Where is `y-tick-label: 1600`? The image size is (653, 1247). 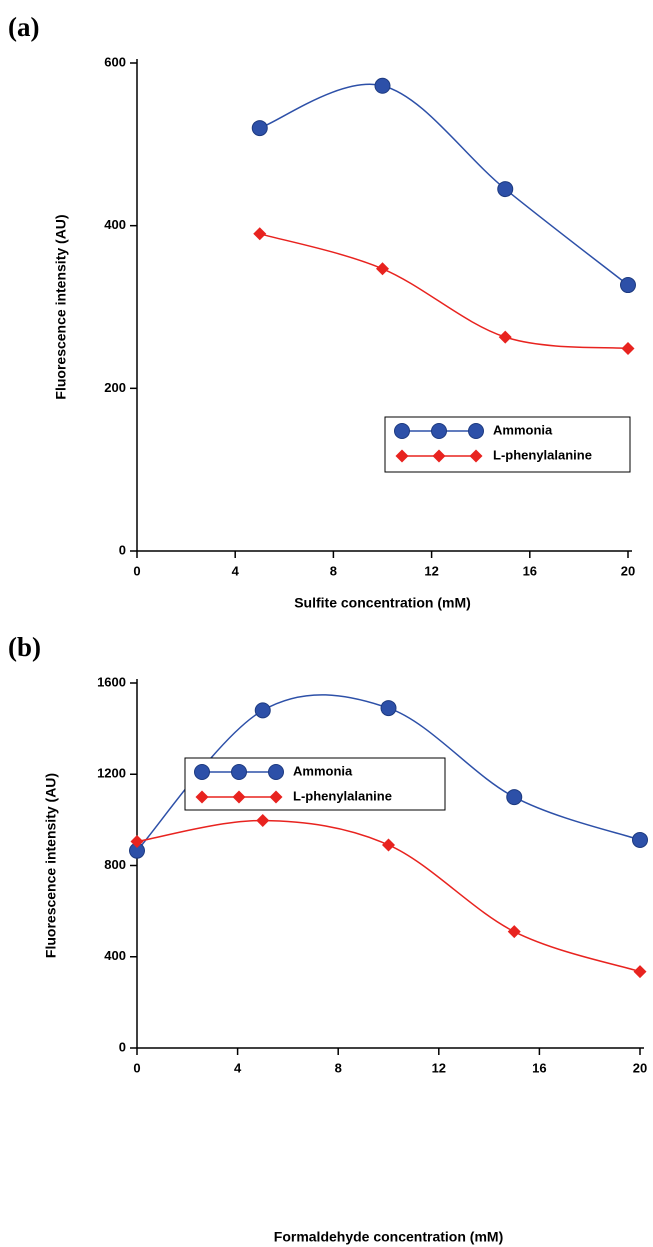
y-tick-label: 1600 is located at coordinates (111, 681).